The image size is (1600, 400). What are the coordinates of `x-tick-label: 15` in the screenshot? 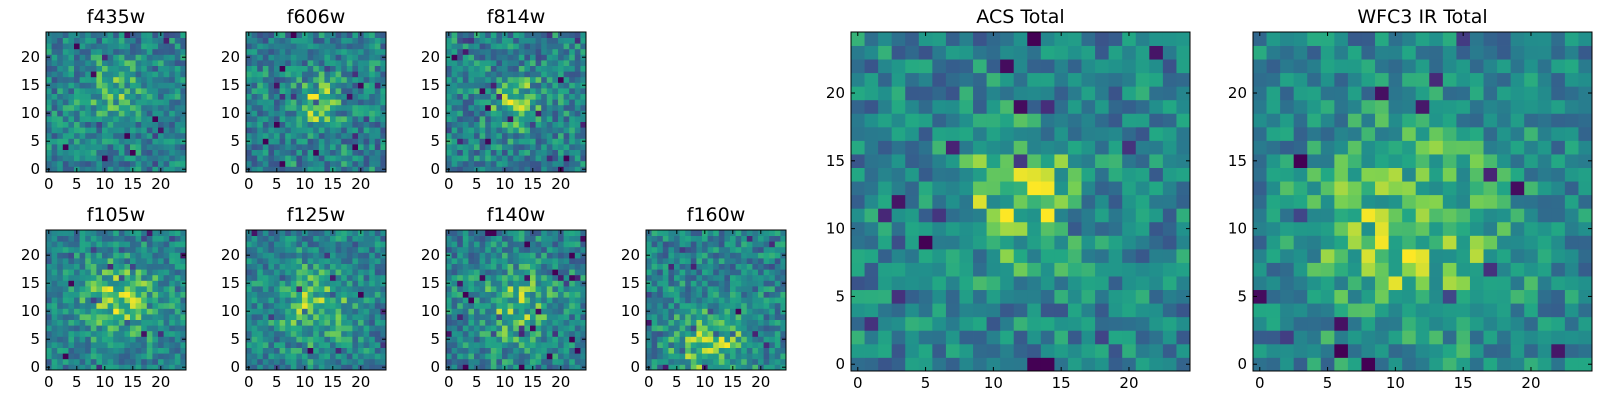 It's located at (132, 382).